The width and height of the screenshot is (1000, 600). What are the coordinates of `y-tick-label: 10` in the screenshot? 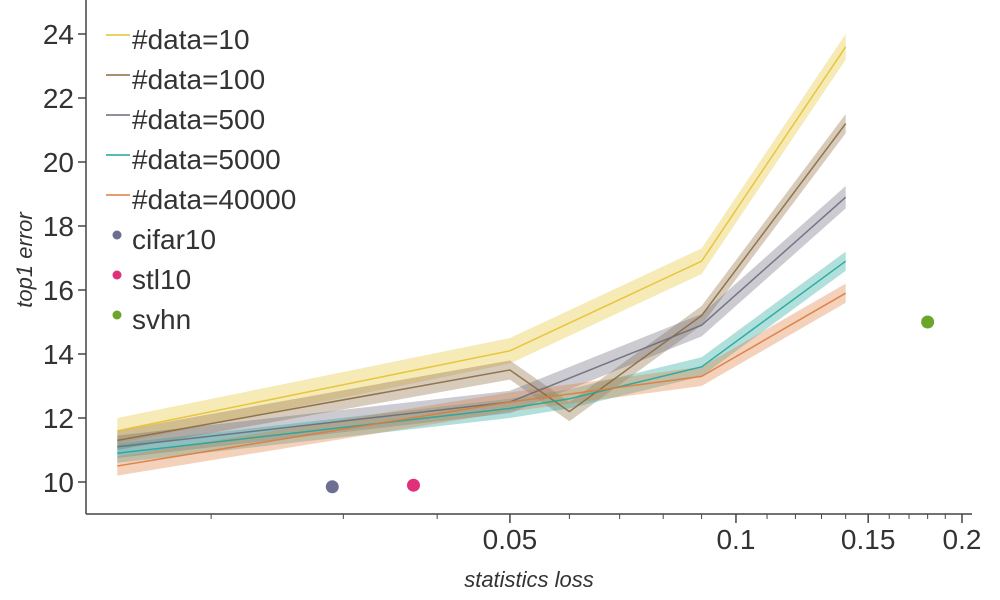 It's located at (58, 482).